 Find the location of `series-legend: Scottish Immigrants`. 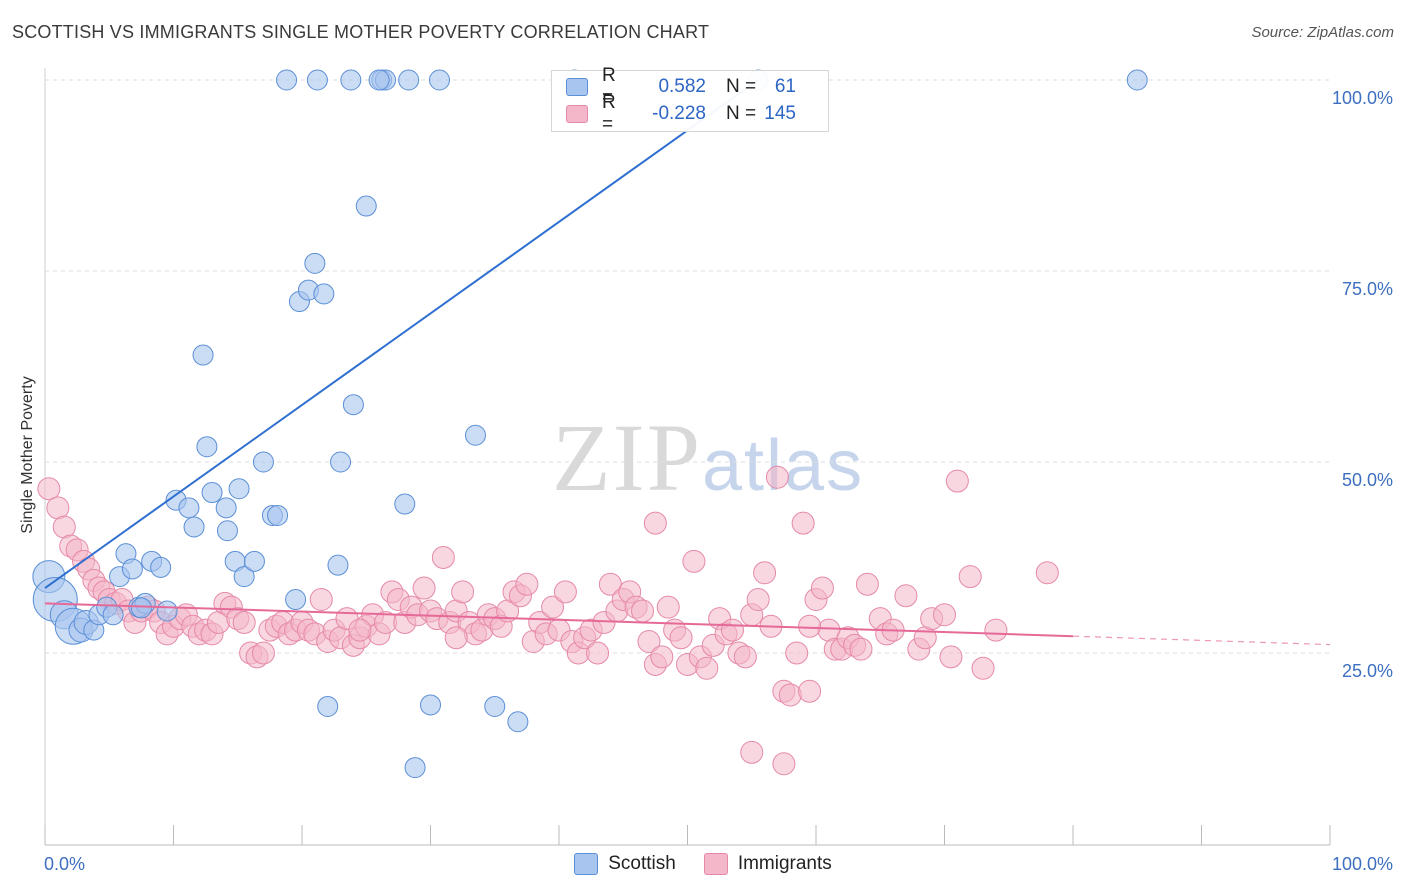

series-legend: Scottish Immigrants is located at coordinates (703, 864).